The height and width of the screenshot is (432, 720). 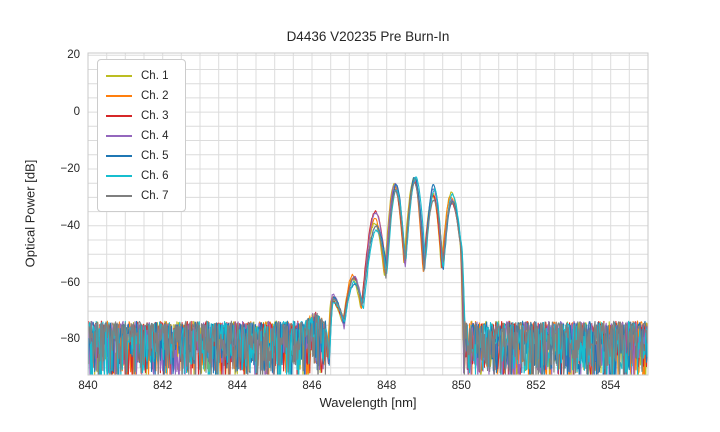 I want to click on legend-label: Ch. 2, so click(x=155, y=96).